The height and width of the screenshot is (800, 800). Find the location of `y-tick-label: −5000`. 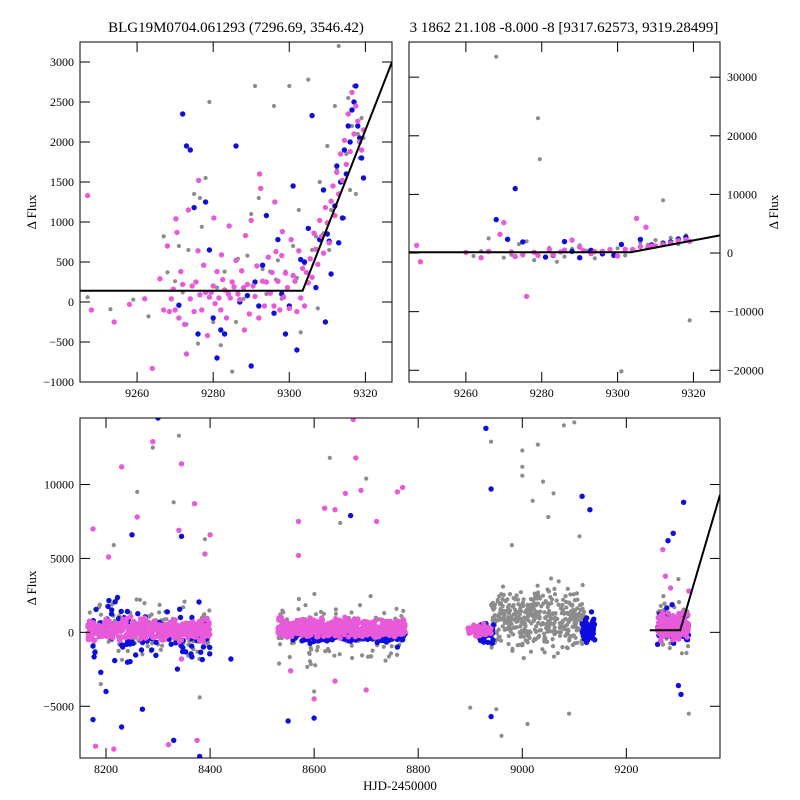

y-tick-label: −5000 is located at coordinates (58, 706).